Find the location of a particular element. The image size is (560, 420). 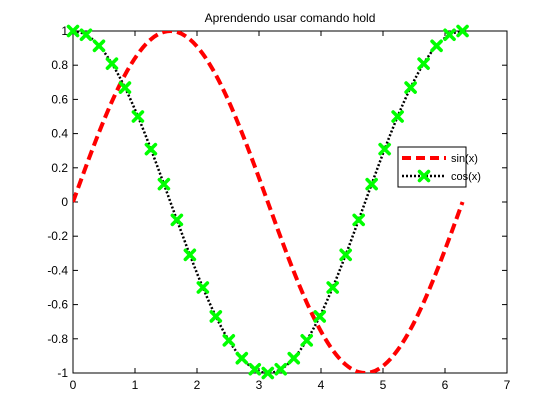

x-tick-label: 5 is located at coordinates (383, 385).